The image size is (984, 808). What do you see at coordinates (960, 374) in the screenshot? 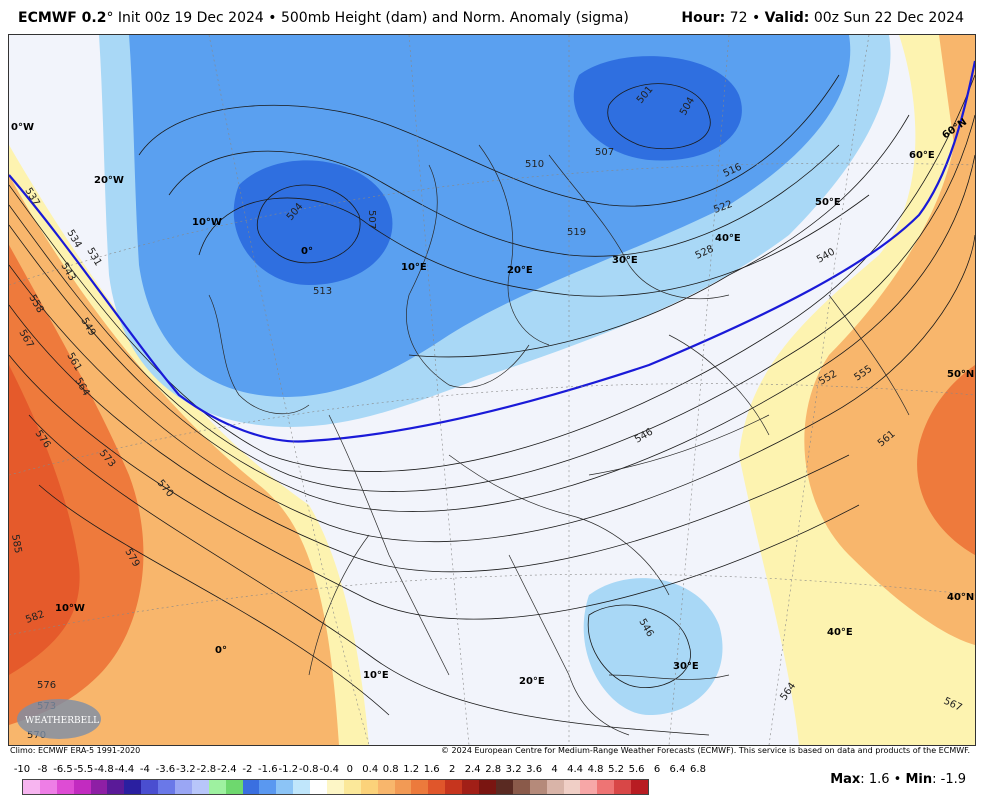
I see `lat-label-50n: 50°N` at bounding box center [960, 374].